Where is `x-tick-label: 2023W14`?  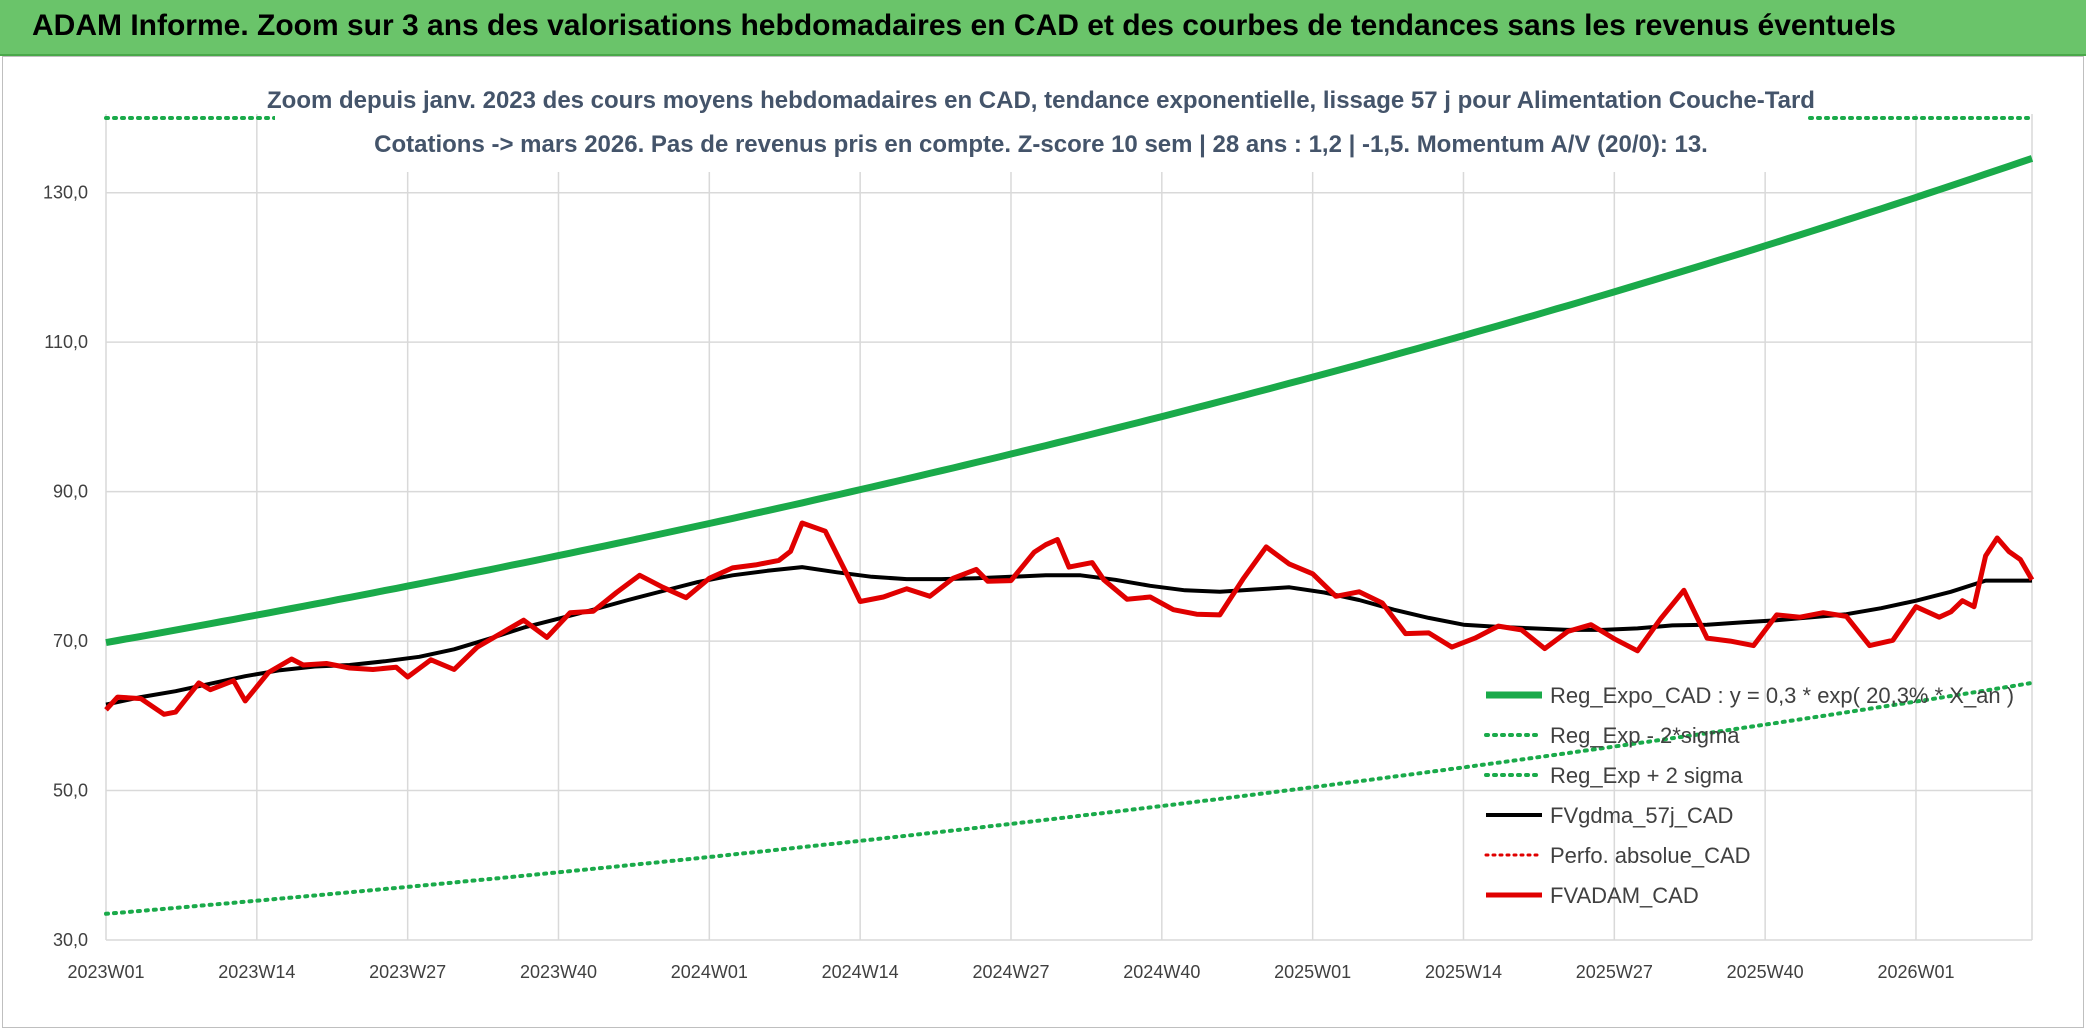 x-tick-label: 2023W14 is located at coordinates (256, 972).